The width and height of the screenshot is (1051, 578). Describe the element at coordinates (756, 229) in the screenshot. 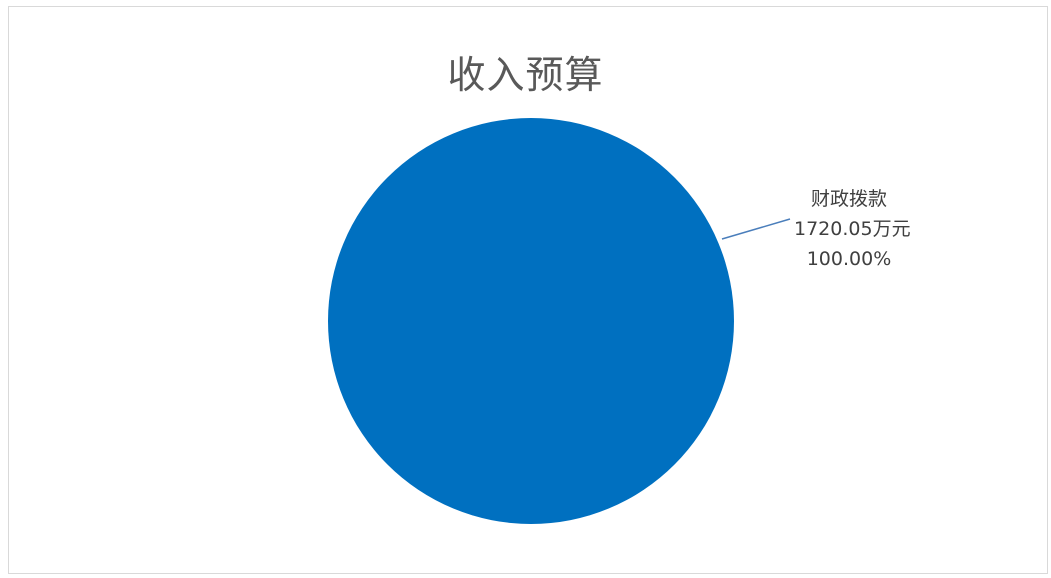

I see `leader-line` at that location.